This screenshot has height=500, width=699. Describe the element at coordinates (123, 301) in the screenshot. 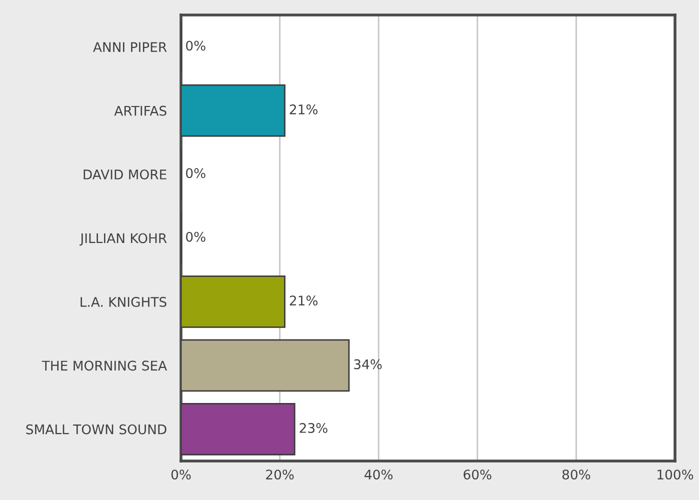

I see `y-tick-label: L.A. KNIGHTS` at that location.